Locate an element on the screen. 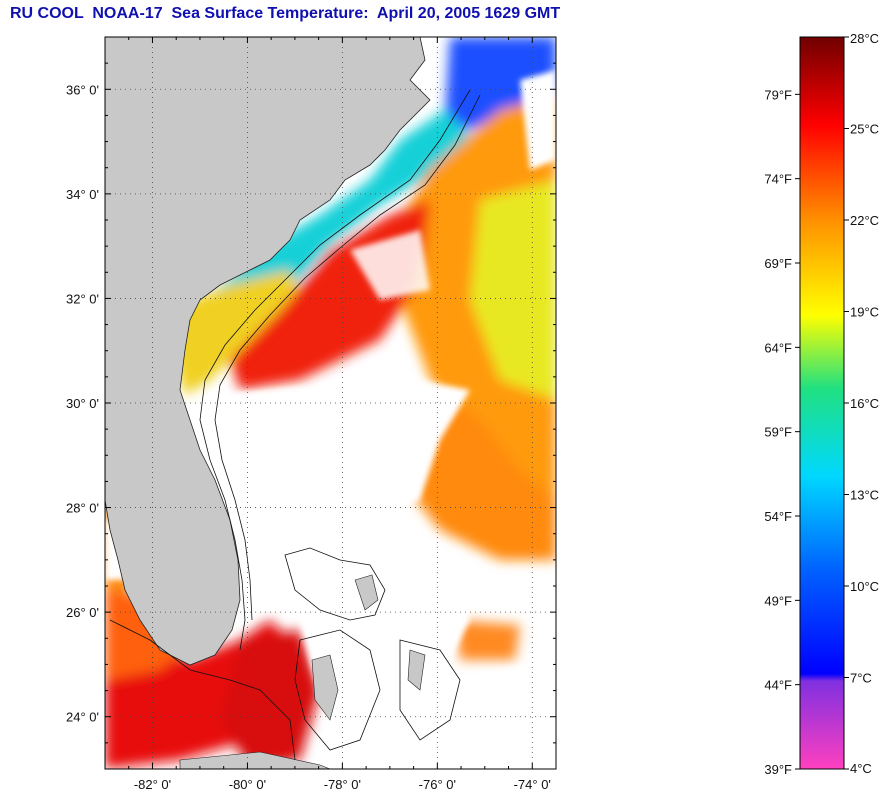 This screenshot has width=889, height=793. lon-label: -76° 0' is located at coordinates (437, 784).